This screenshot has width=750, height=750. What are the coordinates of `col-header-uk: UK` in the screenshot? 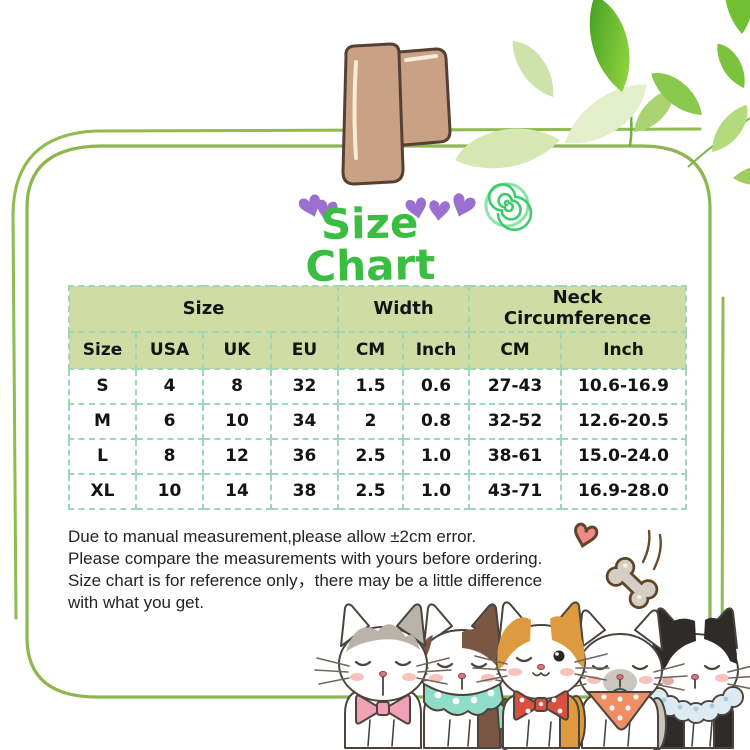 It's located at (237, 350).